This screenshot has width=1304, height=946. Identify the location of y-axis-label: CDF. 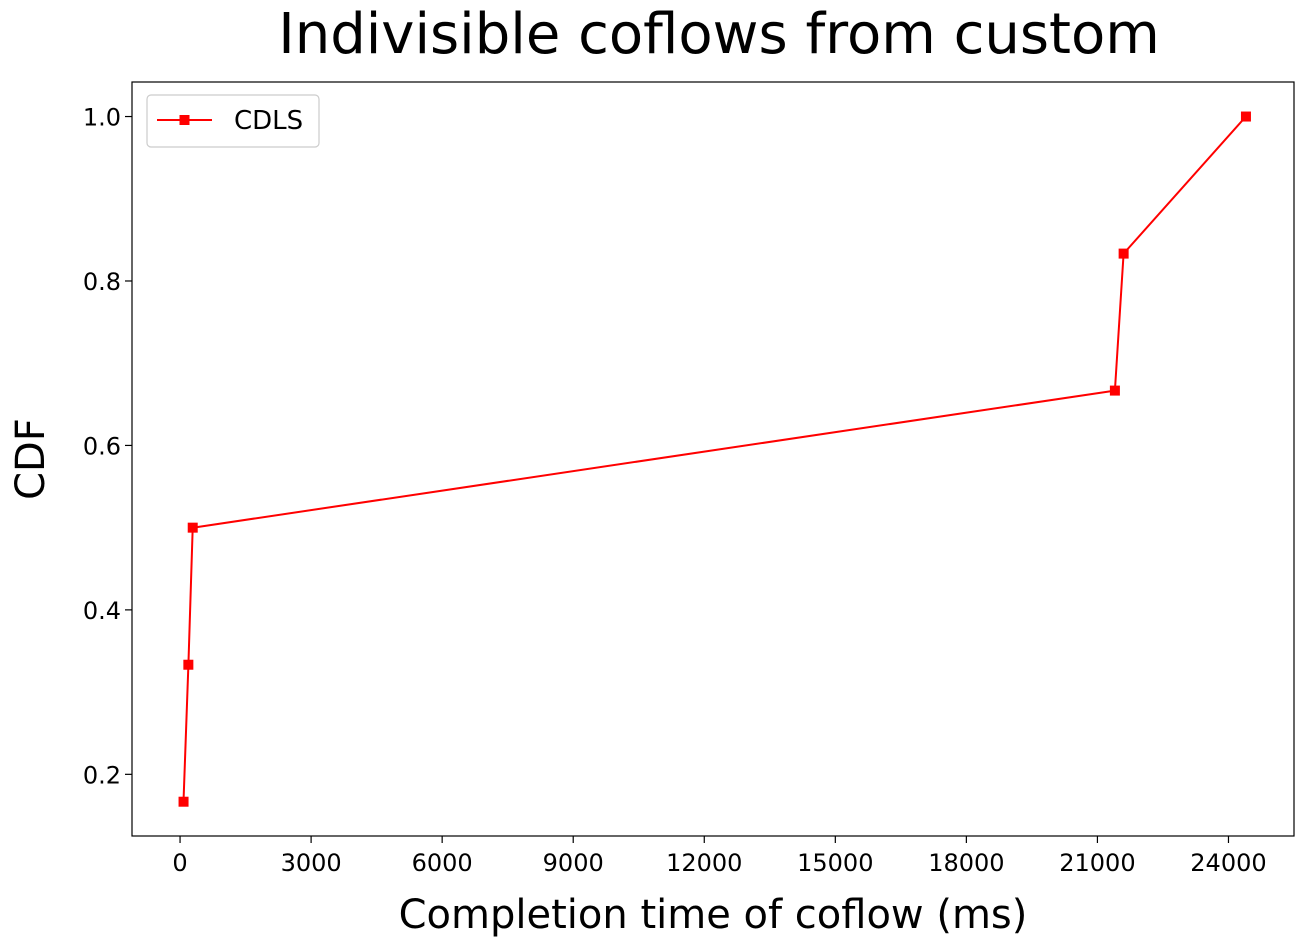
(31, 459).